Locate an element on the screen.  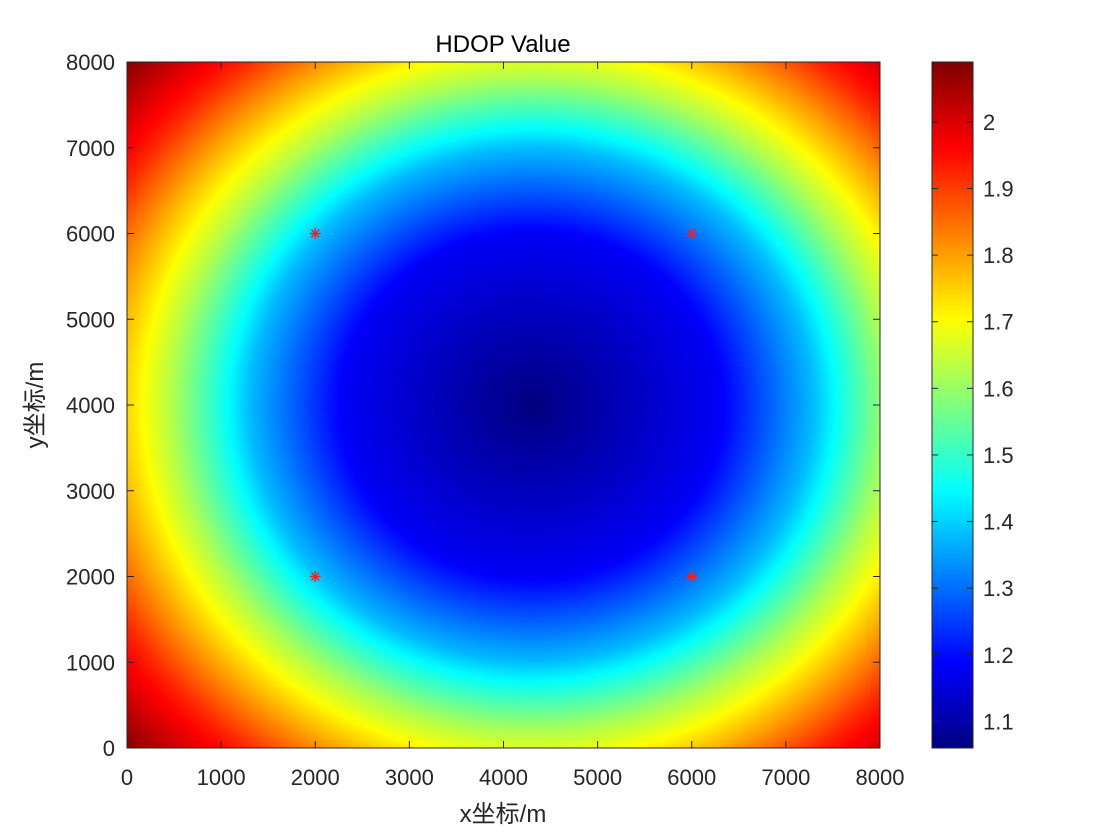
colorbar-tick-label: 1.9 is located at coordinates (998, 189).